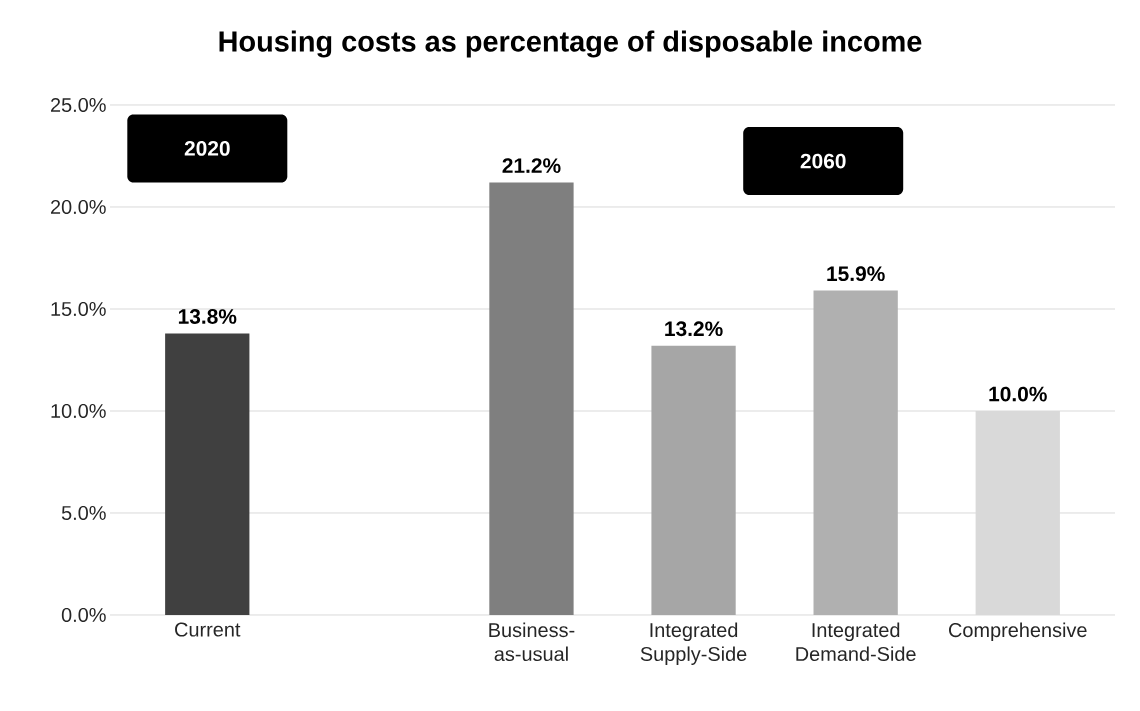  Describe the element at coordinates (1018, 394) in the screenshot. I see `data-label: 10.0%` at that location.